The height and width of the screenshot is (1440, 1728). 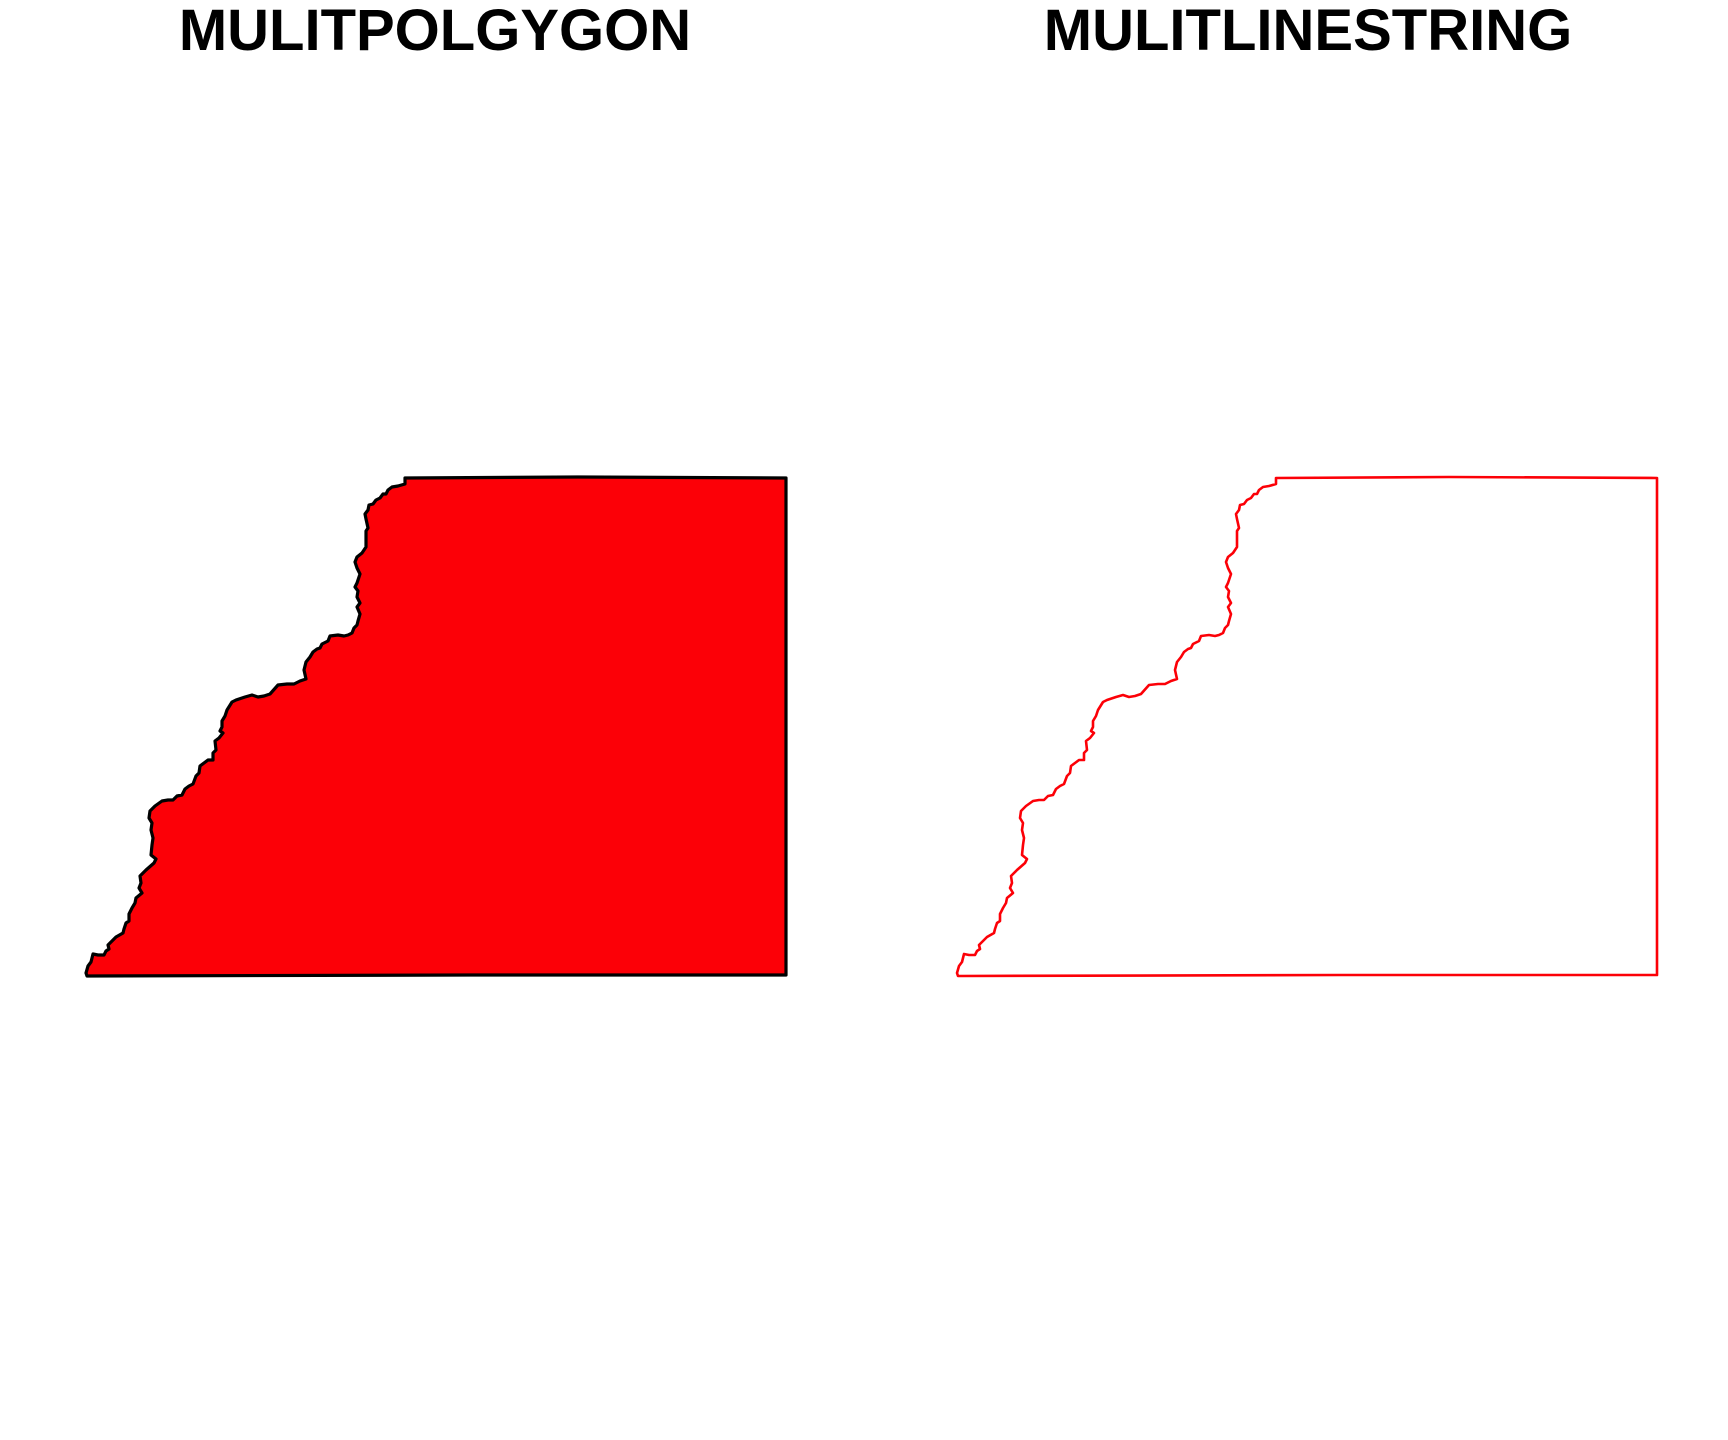 I want to click on panel-title-multilinestring: MULITLINESTRING, so click(x=1308, y=31).